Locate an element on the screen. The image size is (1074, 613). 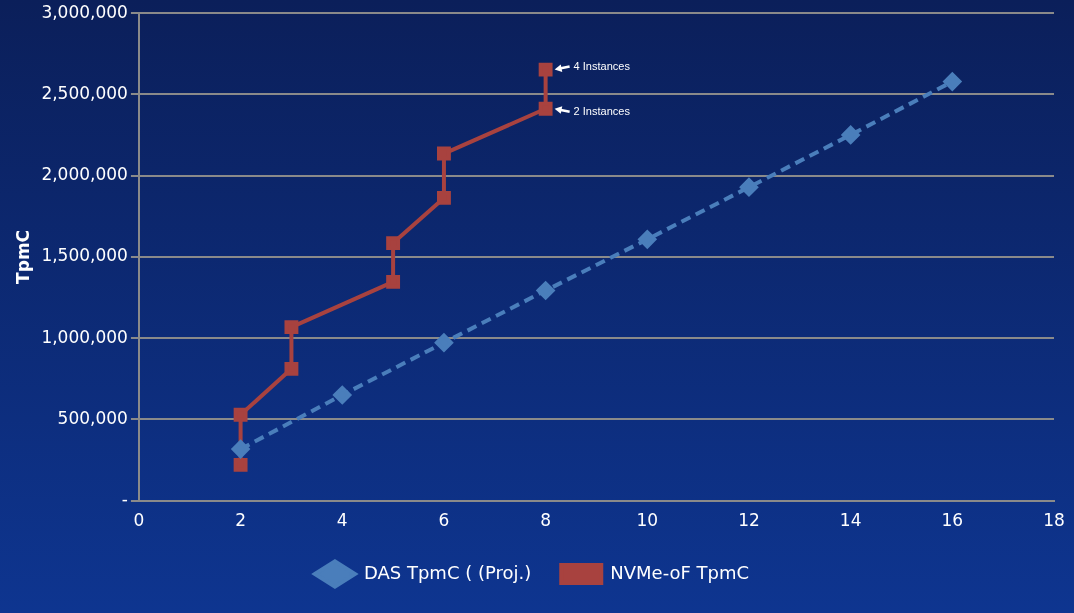
x-tick-label: 6 is located at coordinates (444, 520).